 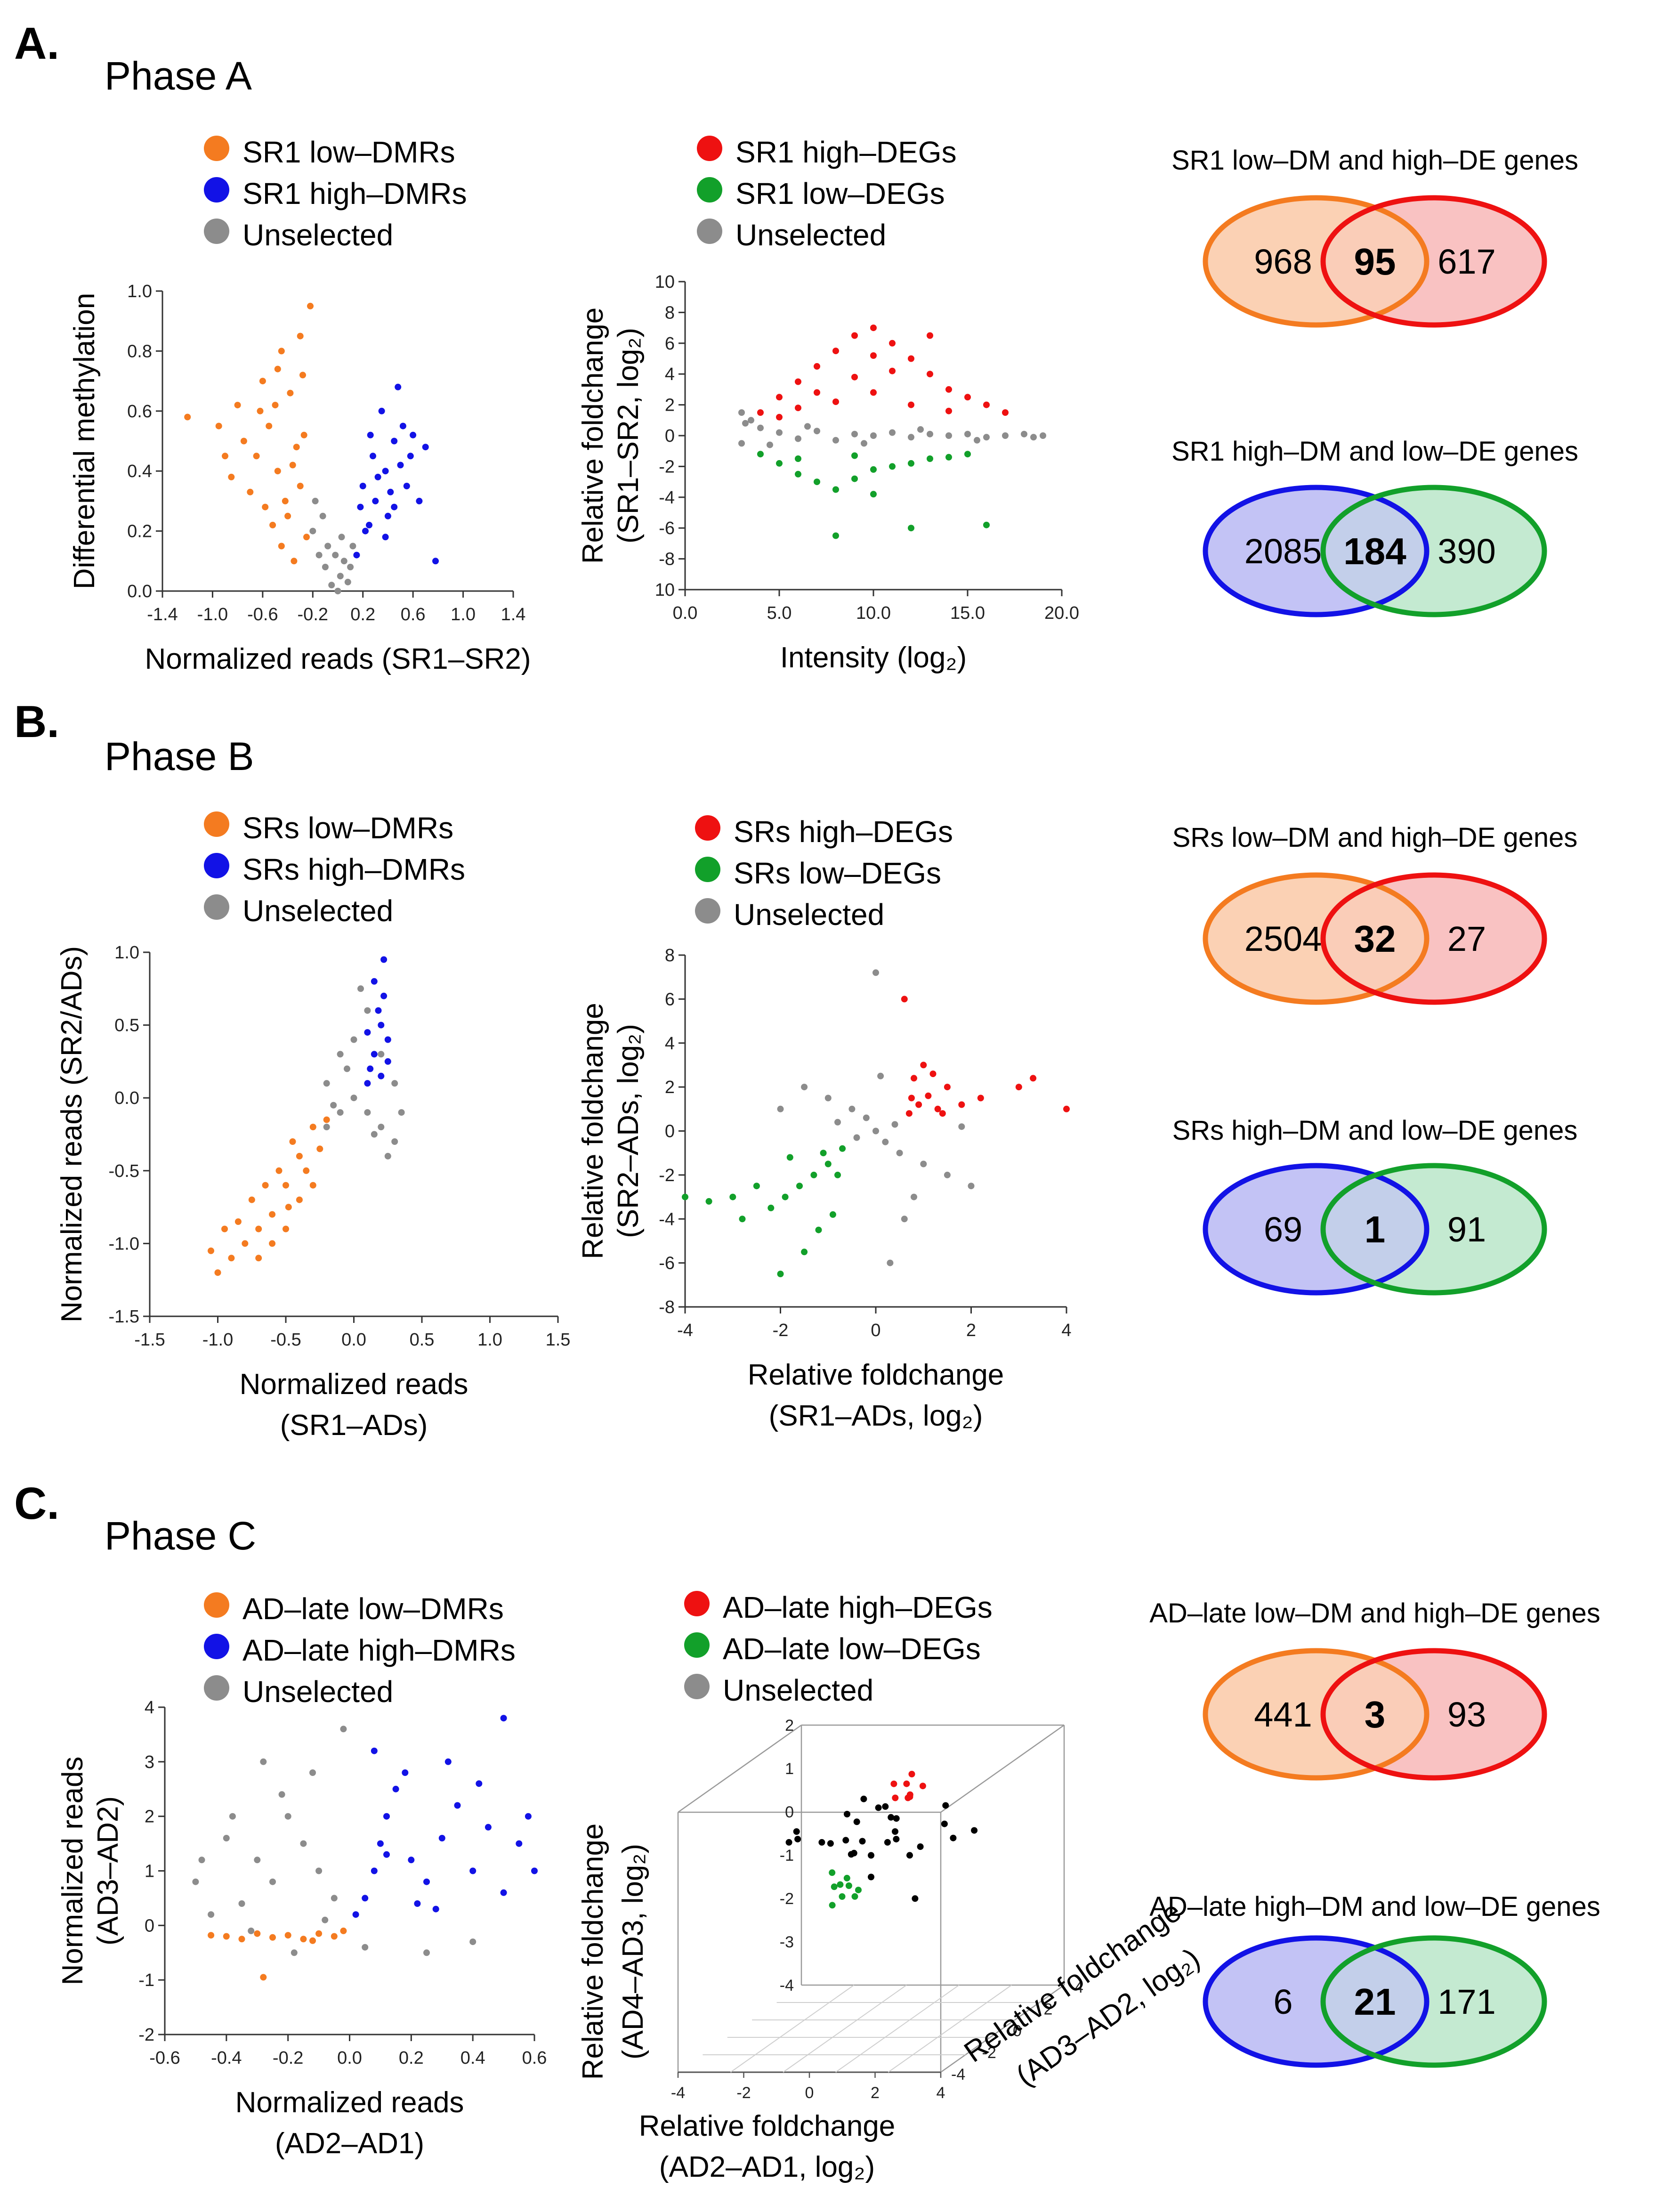 I want to click on phase-a-venn-low-dm-high-de: SR1 low–DM and high–DE genes 968 95 617, so click(x=1375, y=236).